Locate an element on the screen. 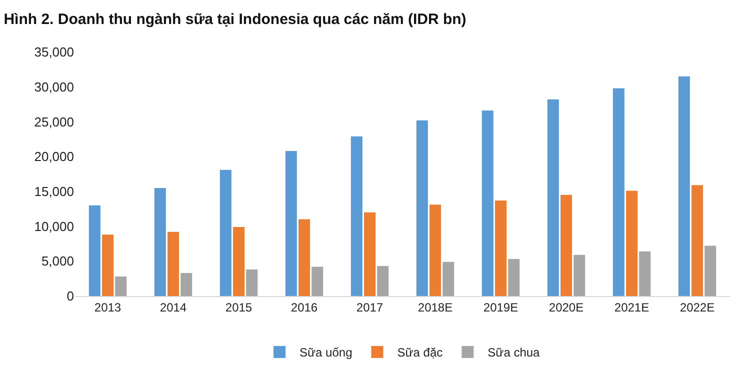 Image resolution: width=745 pixels, height=379 pixels. chart-title: Hình 2. Doanh thu ngành sữa tại Indonesia qua các năm (IDR bn) is located at coordinates (235, 19).